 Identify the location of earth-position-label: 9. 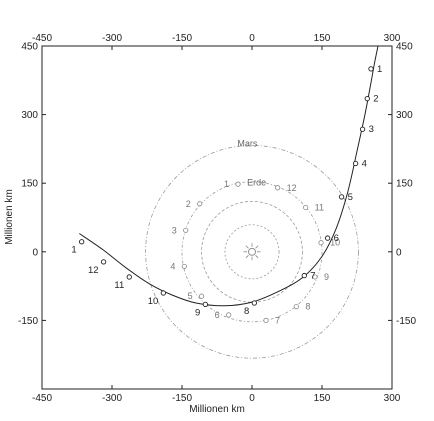
(326, 277).